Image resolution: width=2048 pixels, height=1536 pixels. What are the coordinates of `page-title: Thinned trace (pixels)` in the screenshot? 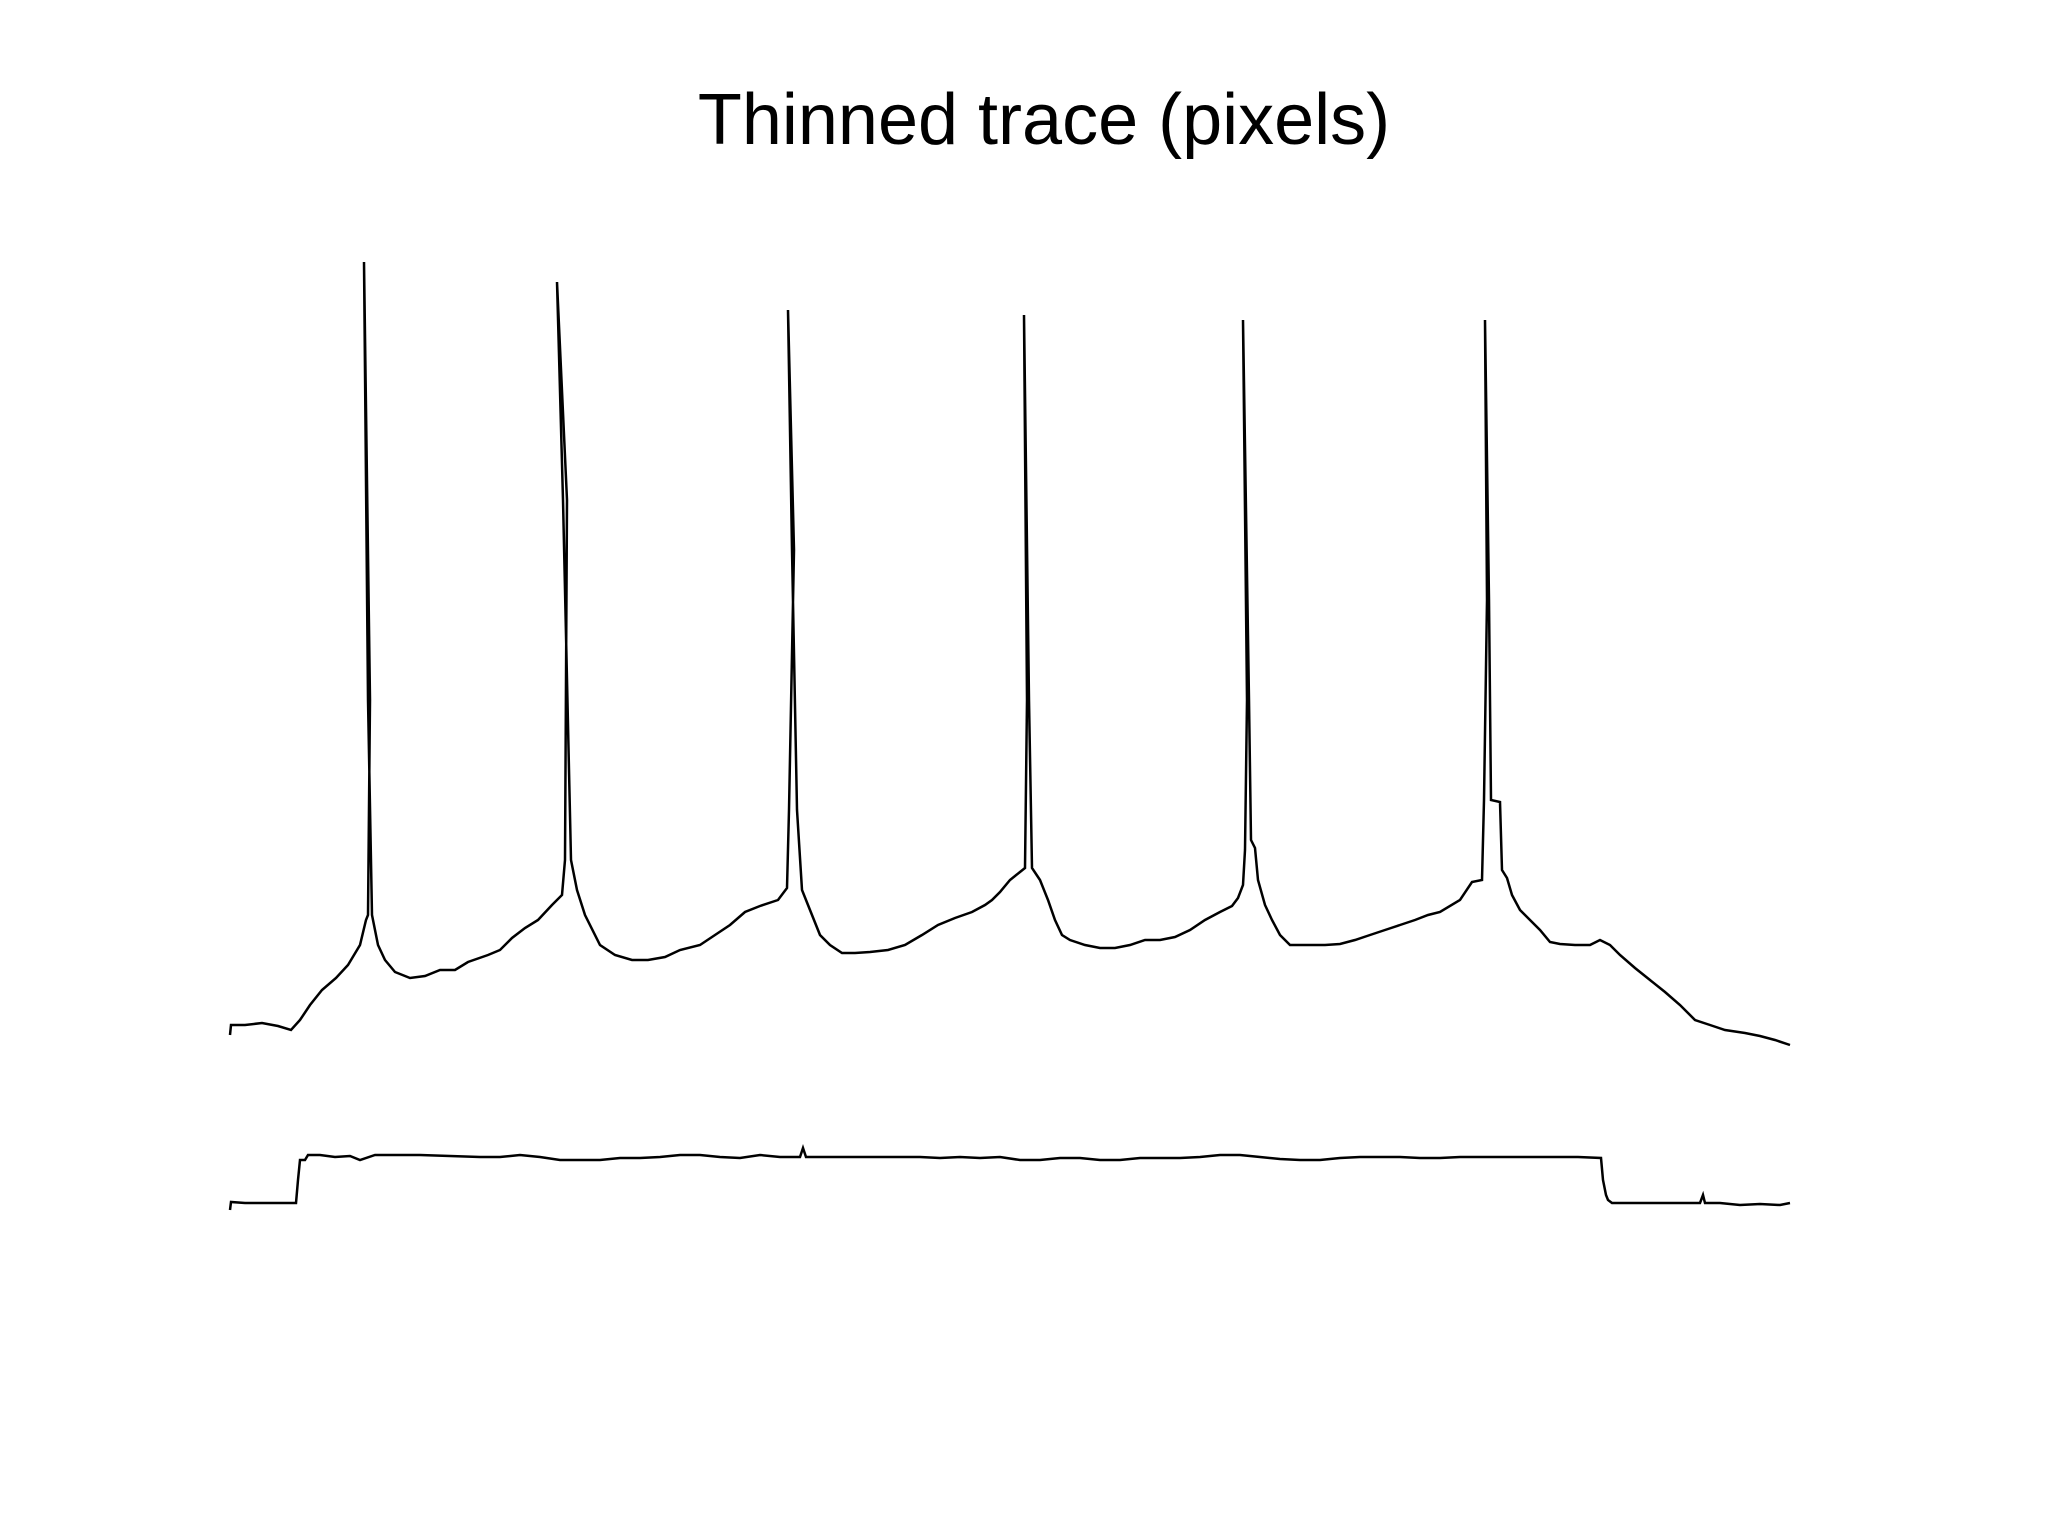 It's located at (1044, 120).